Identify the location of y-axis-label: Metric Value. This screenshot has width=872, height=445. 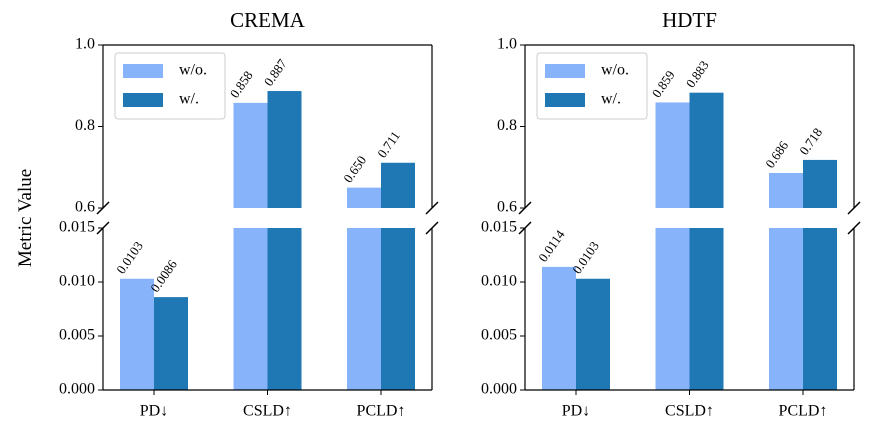
(25, 218).